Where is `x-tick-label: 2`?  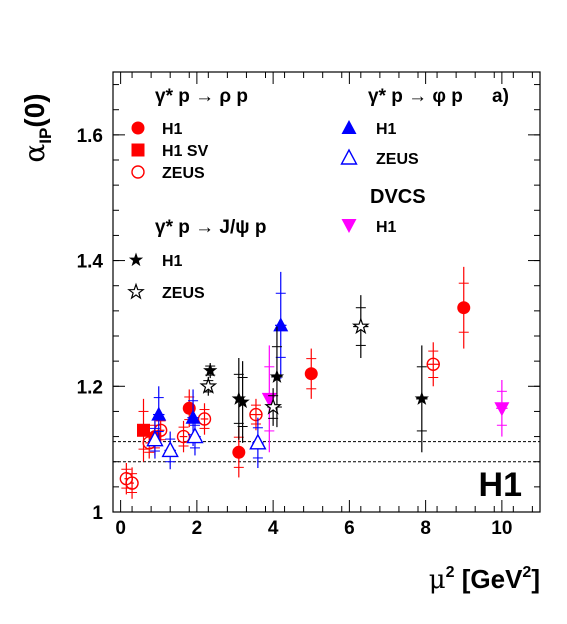
x-tick-label: 2 is located at coordinates (197, 528).